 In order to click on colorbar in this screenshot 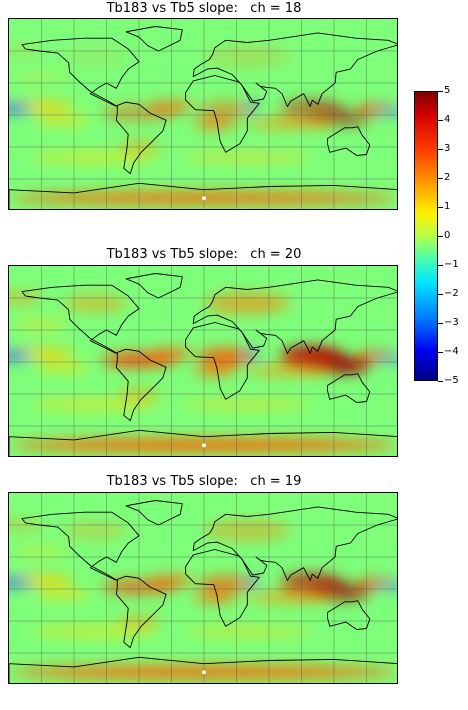, I will do `click(426, 236)`.